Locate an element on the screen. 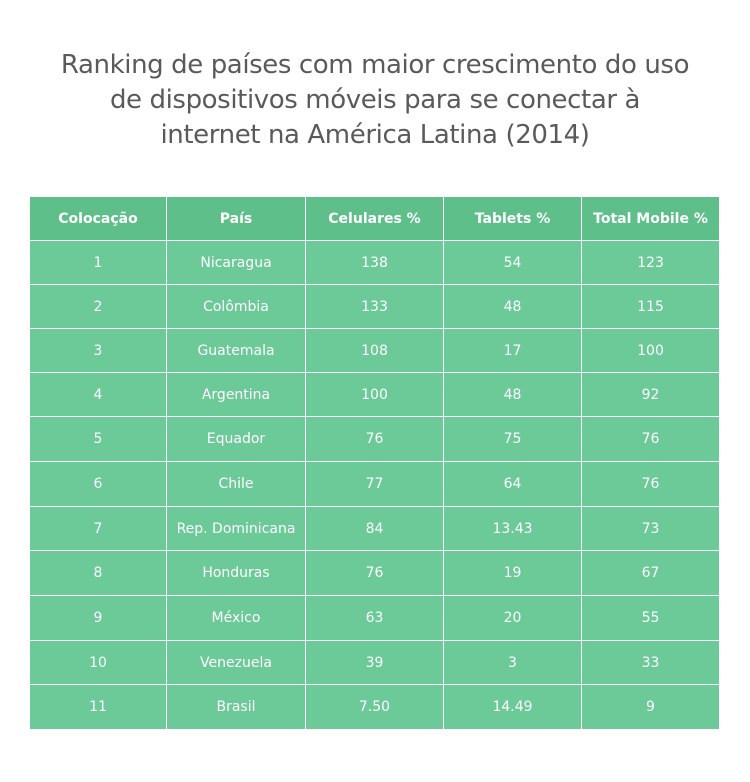 This screenshot has width=750, height=782. table-row: 2 Colômbia 133 48 115 is located at coordinates (374, 306).